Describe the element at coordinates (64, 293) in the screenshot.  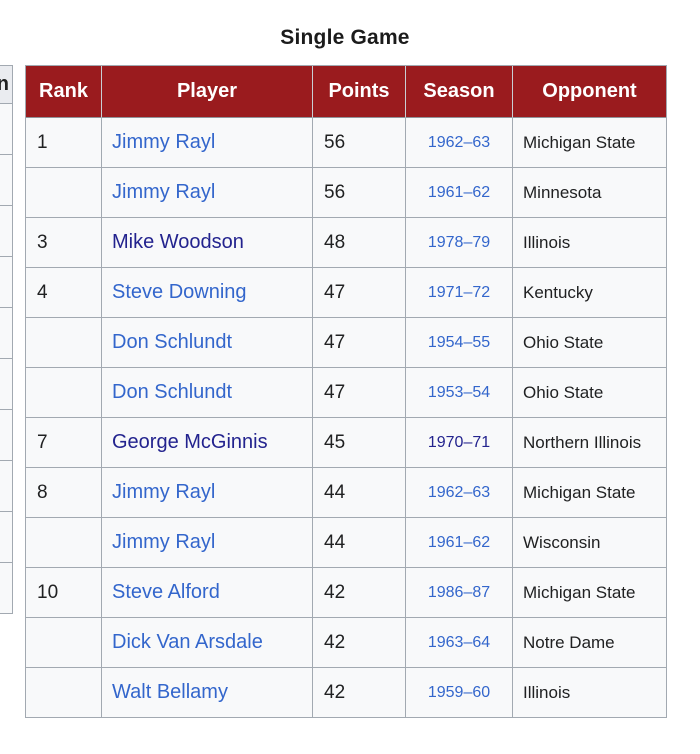
I see `rank-cell: 4` at that location.